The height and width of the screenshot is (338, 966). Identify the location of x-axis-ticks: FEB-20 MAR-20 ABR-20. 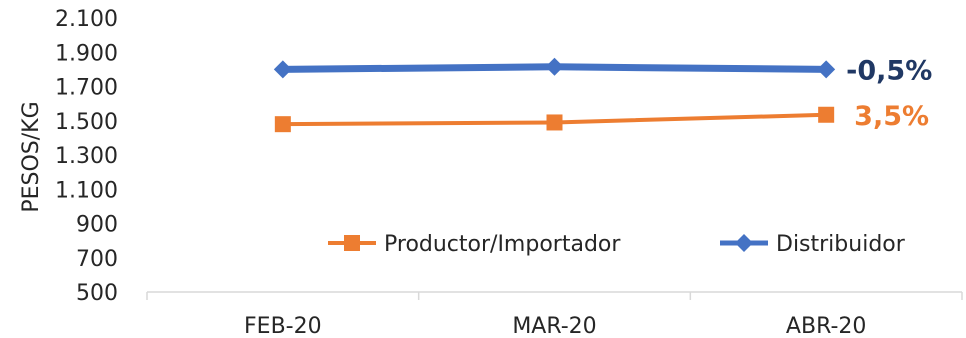
(554, 315).